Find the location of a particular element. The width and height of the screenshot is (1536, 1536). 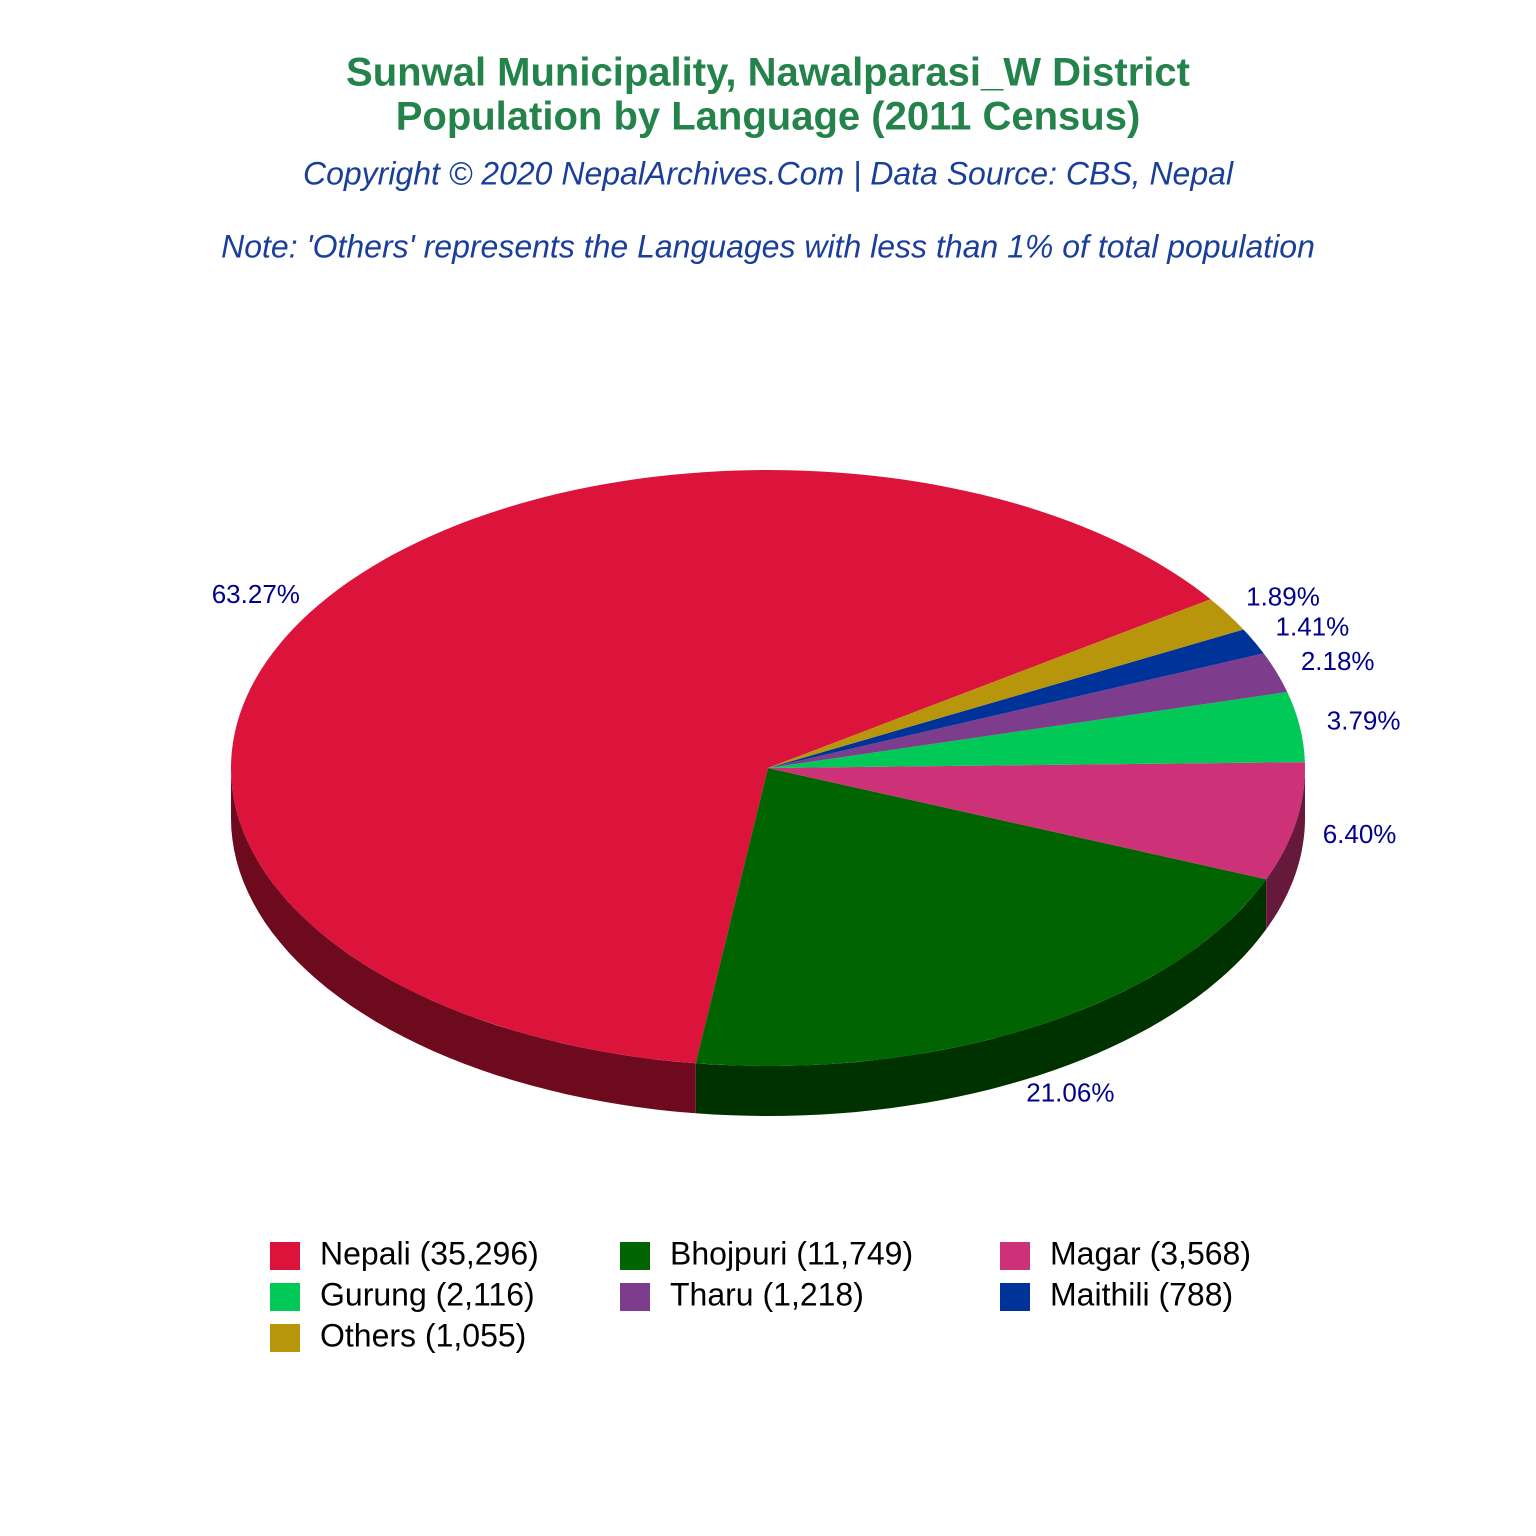

legend-label: Maithili (788) is located at coordinates (1141, 1294).